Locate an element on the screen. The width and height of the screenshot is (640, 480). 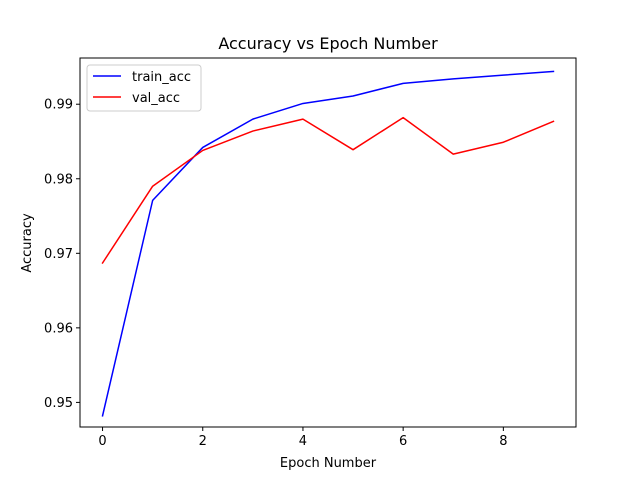
x-tick-label: 2 is located at coordinates (203, 441).